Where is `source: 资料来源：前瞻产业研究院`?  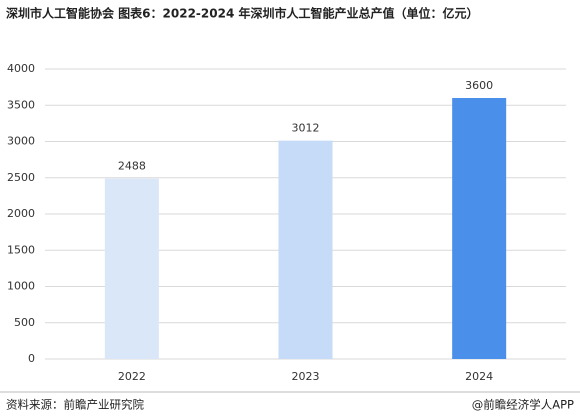 source: 资料来源：前瞻产业研究院 is located at coordinates (75, 405).